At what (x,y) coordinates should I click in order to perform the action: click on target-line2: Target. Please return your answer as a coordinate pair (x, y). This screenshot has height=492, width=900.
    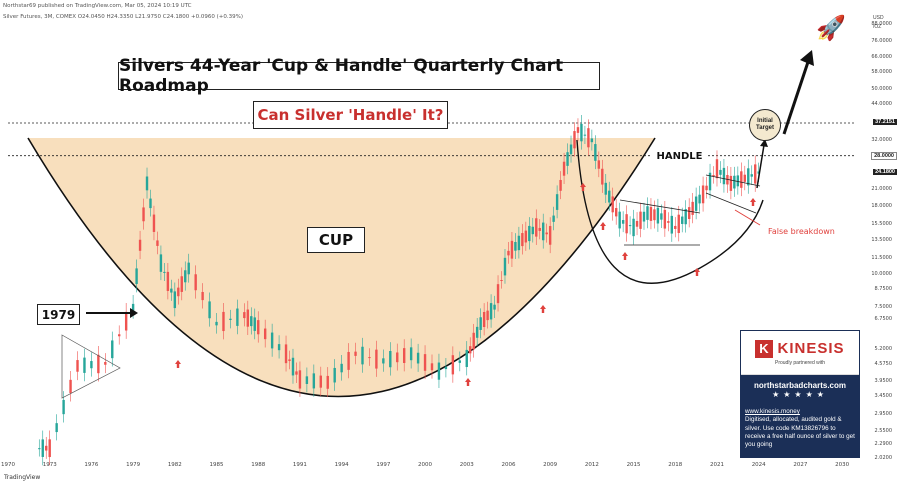
    Looking at the image, I should click on (765, 128).